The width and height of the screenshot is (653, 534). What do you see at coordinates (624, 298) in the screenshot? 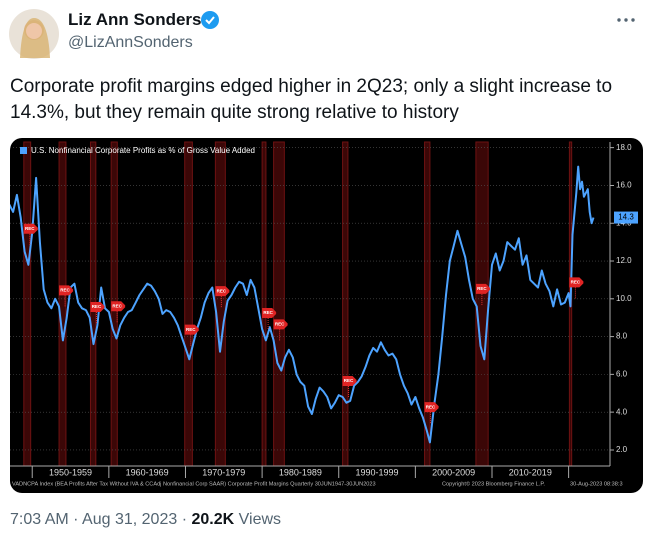
I see `y-tick-label: 10.0` at bounding box center [624, 298].